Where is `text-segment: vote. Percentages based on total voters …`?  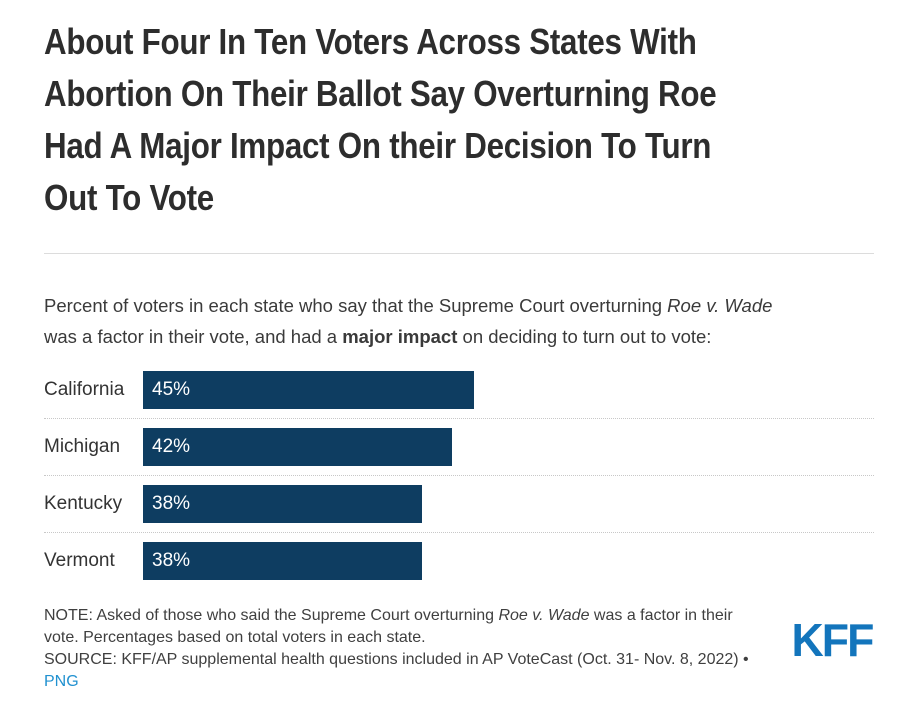
text-segment: vote. Percentages based on total voters … is located at coordinates (235, 637).